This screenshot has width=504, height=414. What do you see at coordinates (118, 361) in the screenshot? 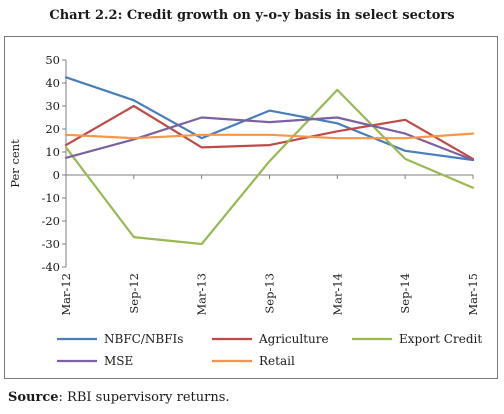
I see `legend-label-mse: MSE` at bounding box center [118, 361].